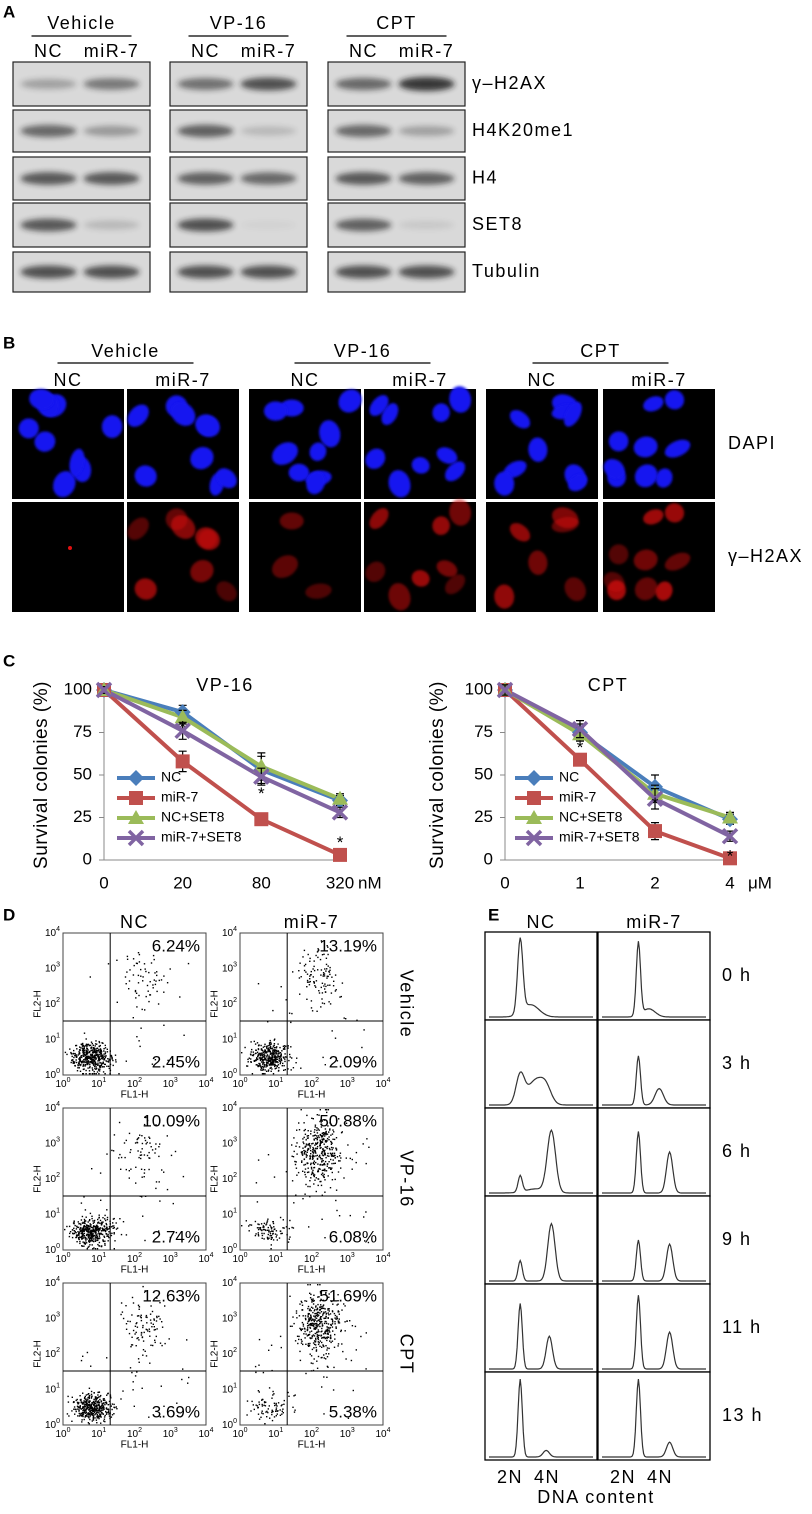 Image resolution: width=812 pixels, height=1514 pixels. I want to click on x-tick-label: 104, so click(382, 1083).